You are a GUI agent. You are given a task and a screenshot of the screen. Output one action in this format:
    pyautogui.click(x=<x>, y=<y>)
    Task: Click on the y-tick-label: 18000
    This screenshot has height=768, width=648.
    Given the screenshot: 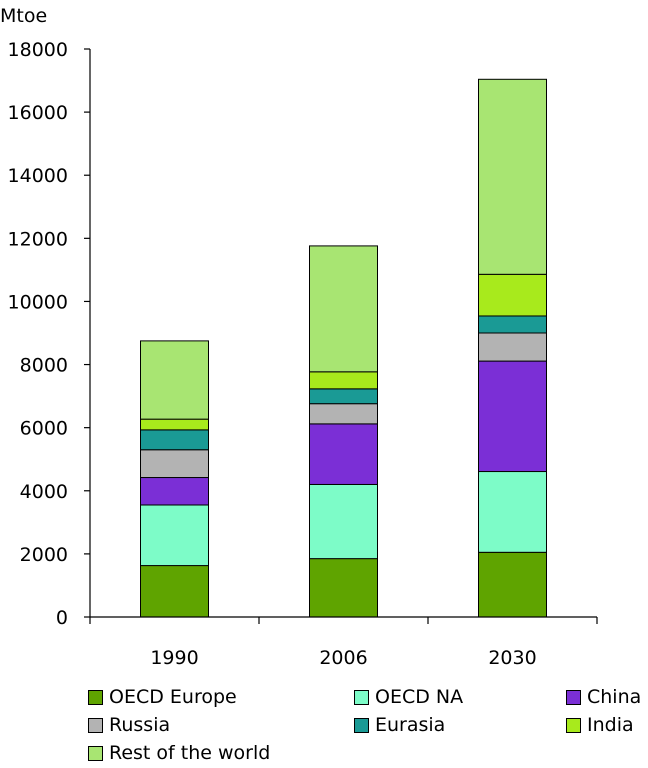 What is the action you would take?
    pyautogui.click(x=38, y=50)
    